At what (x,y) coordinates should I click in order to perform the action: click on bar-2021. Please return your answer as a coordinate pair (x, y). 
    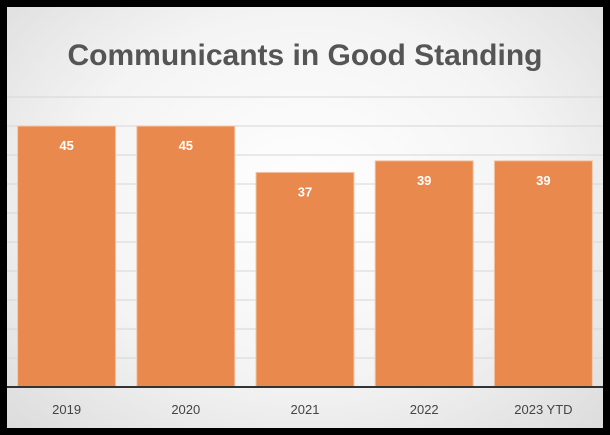
    Looking at the image, I should click on (305, 279).